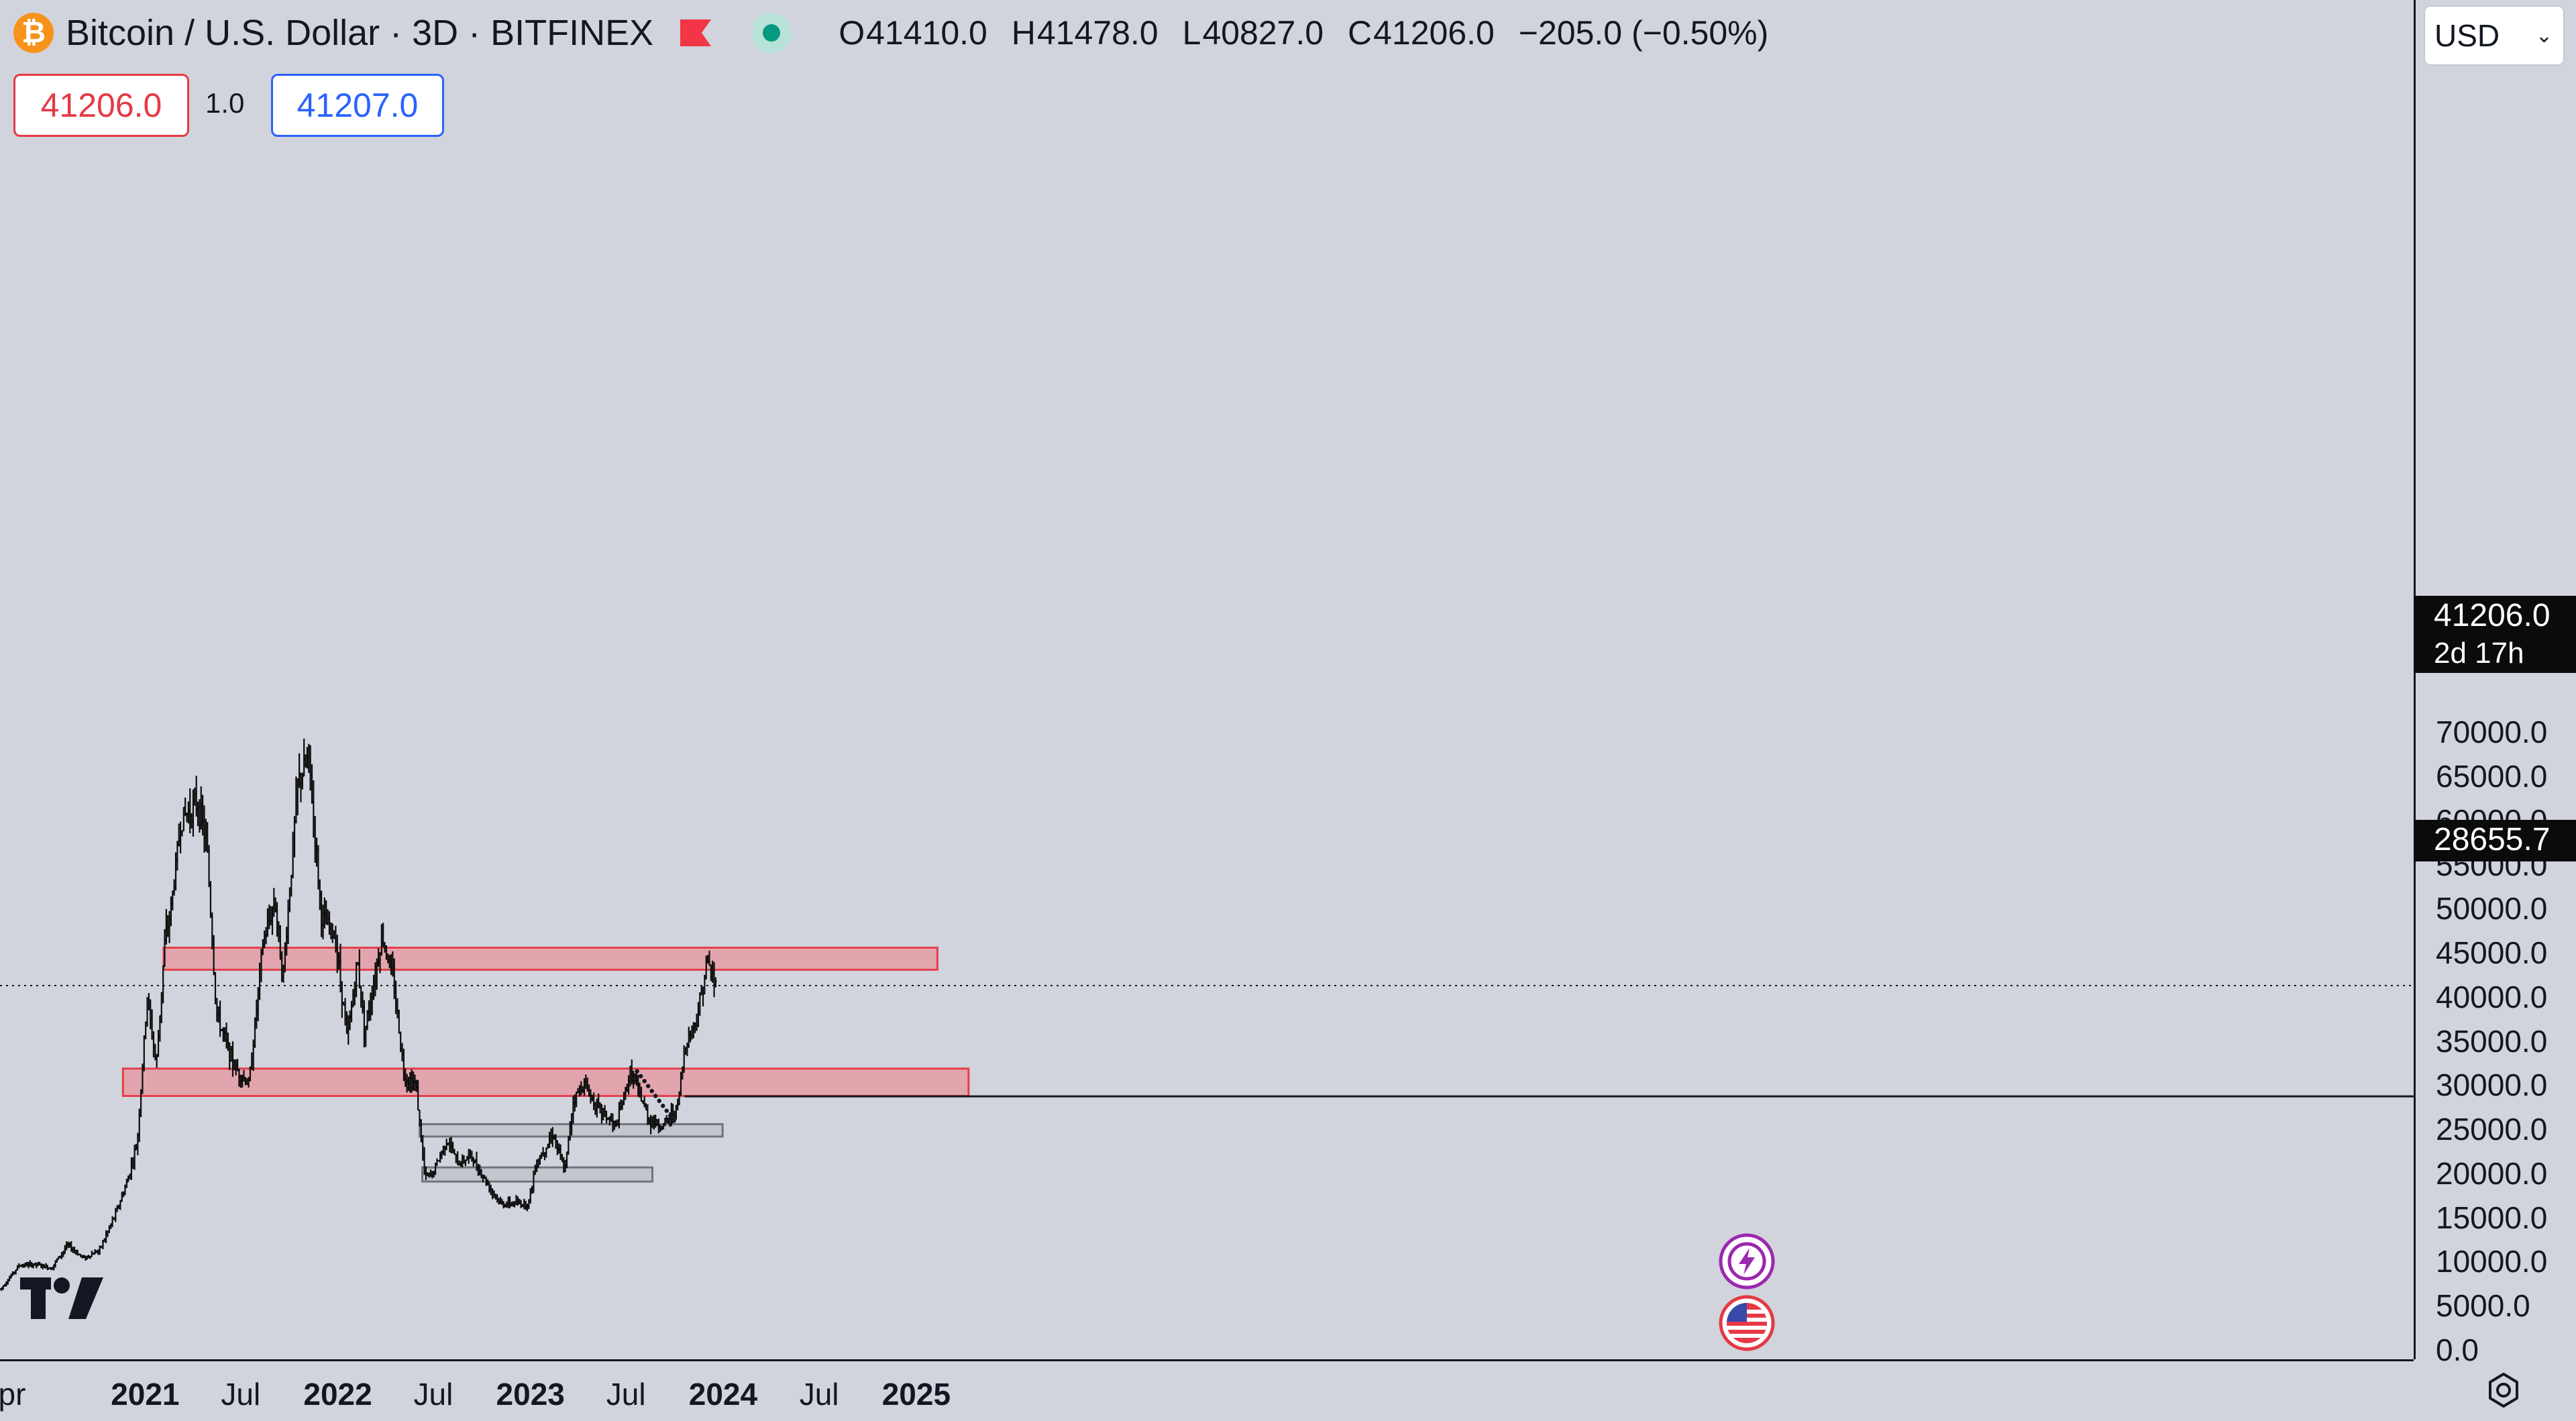  I want to click on lightning-event-icon, so click(1747, 1261).